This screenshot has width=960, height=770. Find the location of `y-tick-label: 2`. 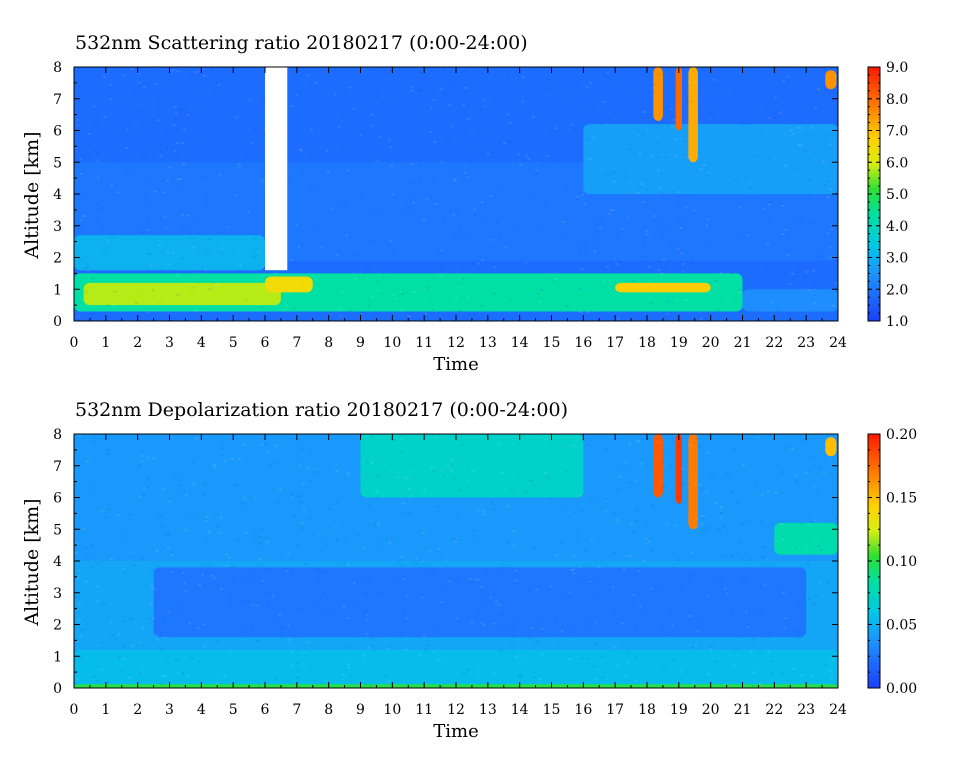

y-tick-label: 2 is located at coordinates (57, 626).